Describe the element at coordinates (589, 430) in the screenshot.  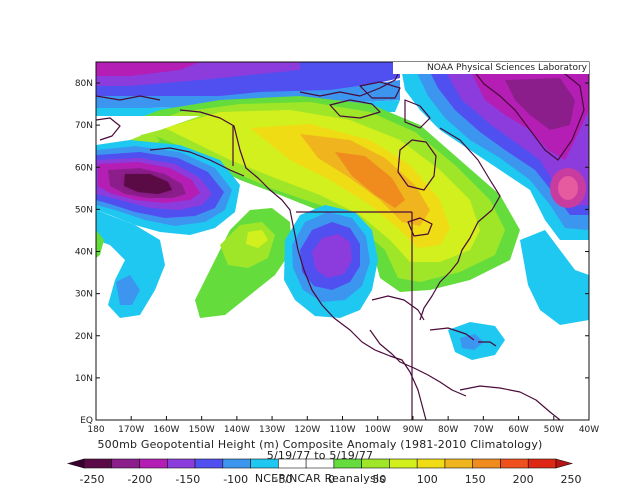
I see `lon-tick-label: 40W` at that location.